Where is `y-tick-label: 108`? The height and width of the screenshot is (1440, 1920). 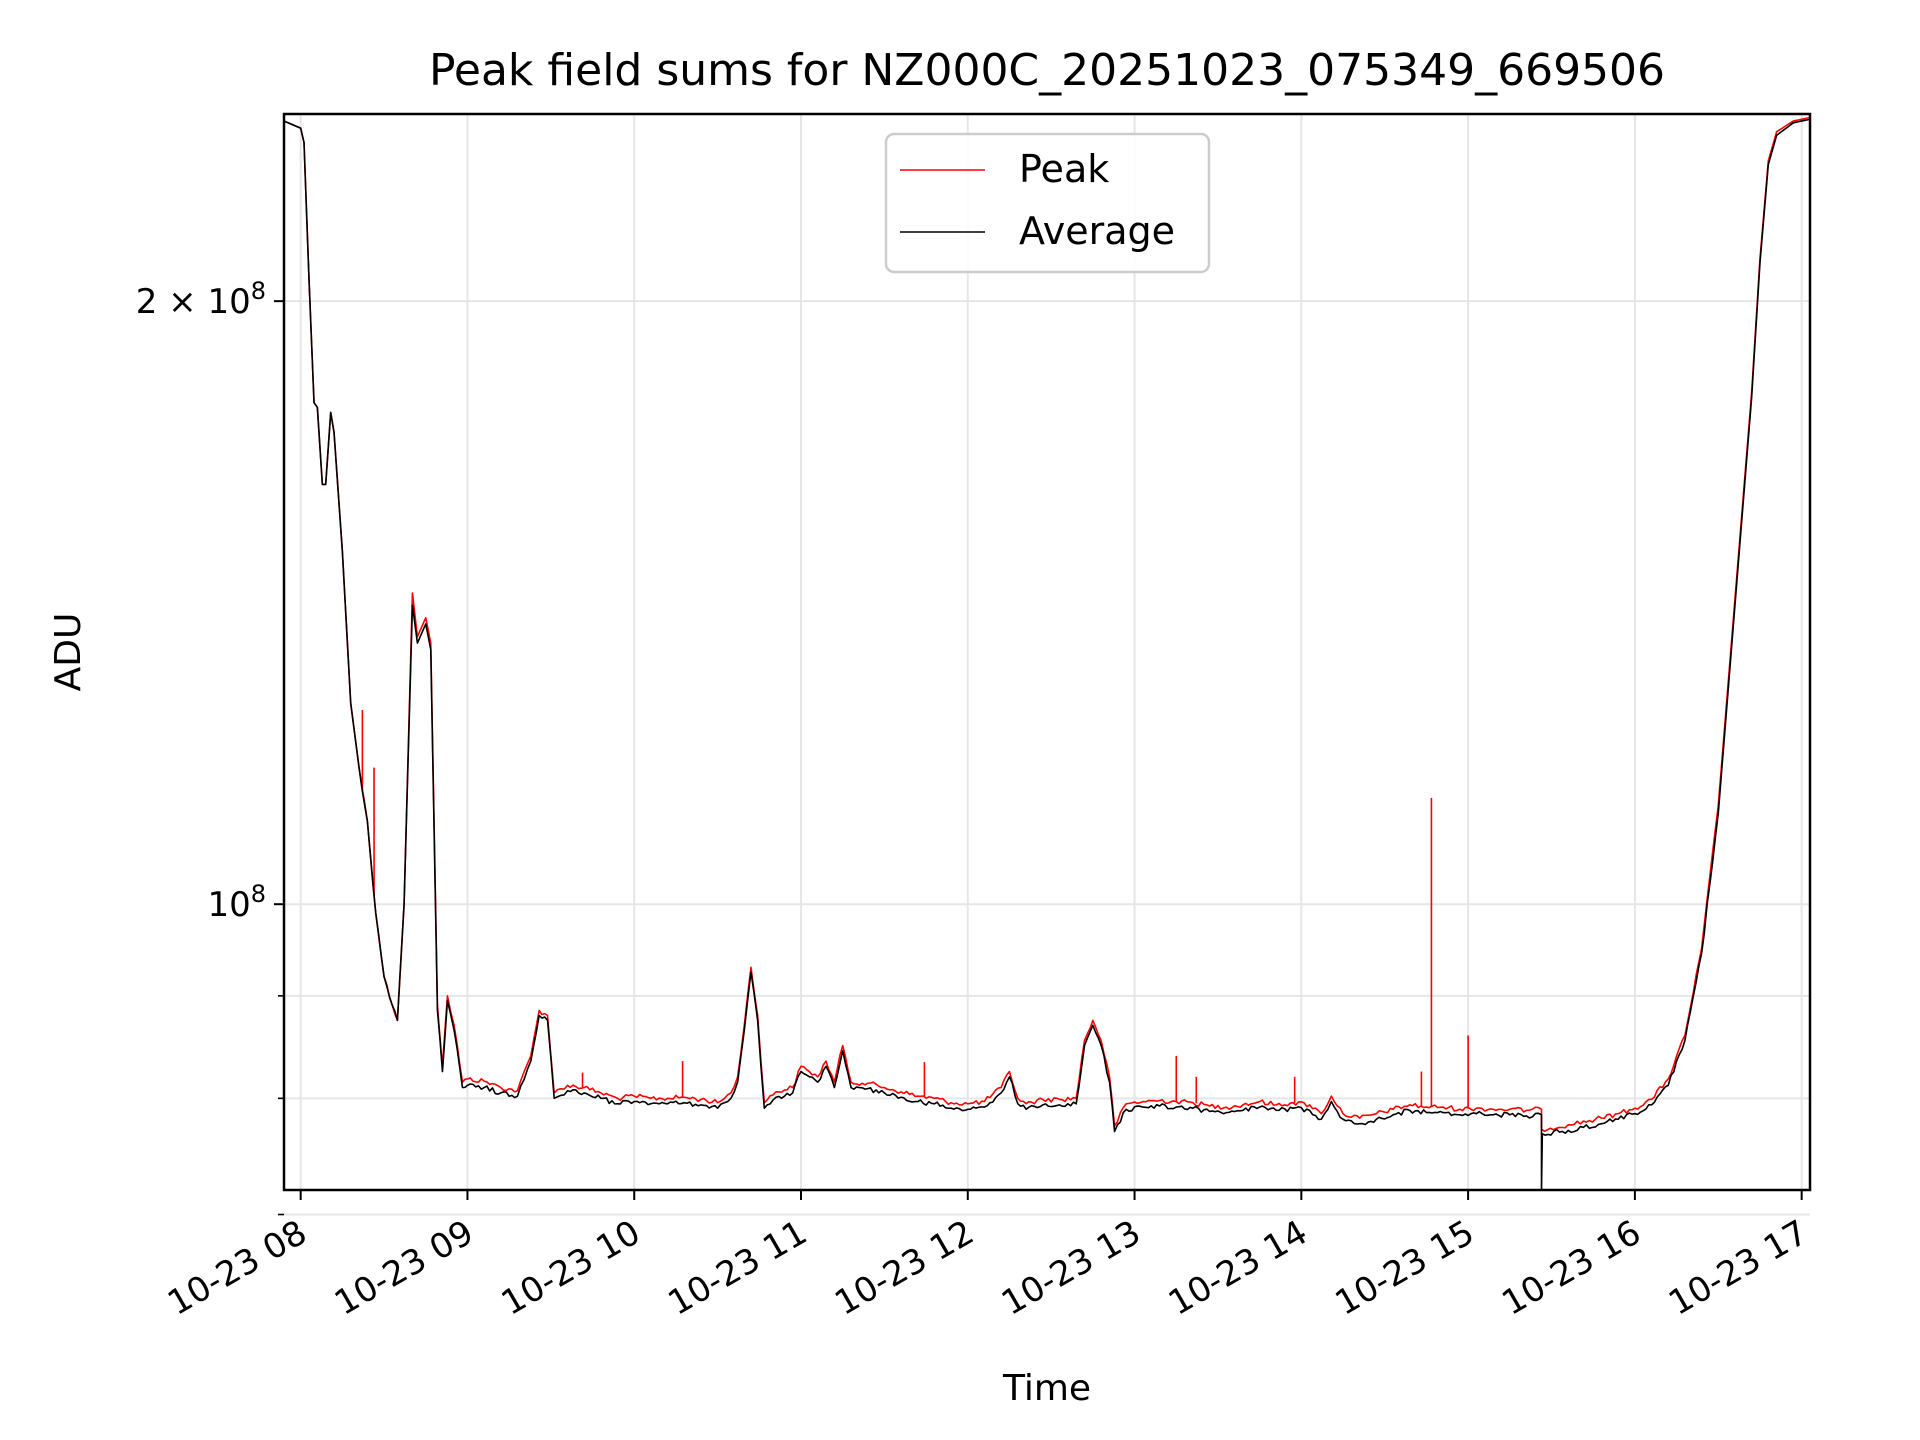 y-tick-label: 108 is located at coordinates (236, 902).